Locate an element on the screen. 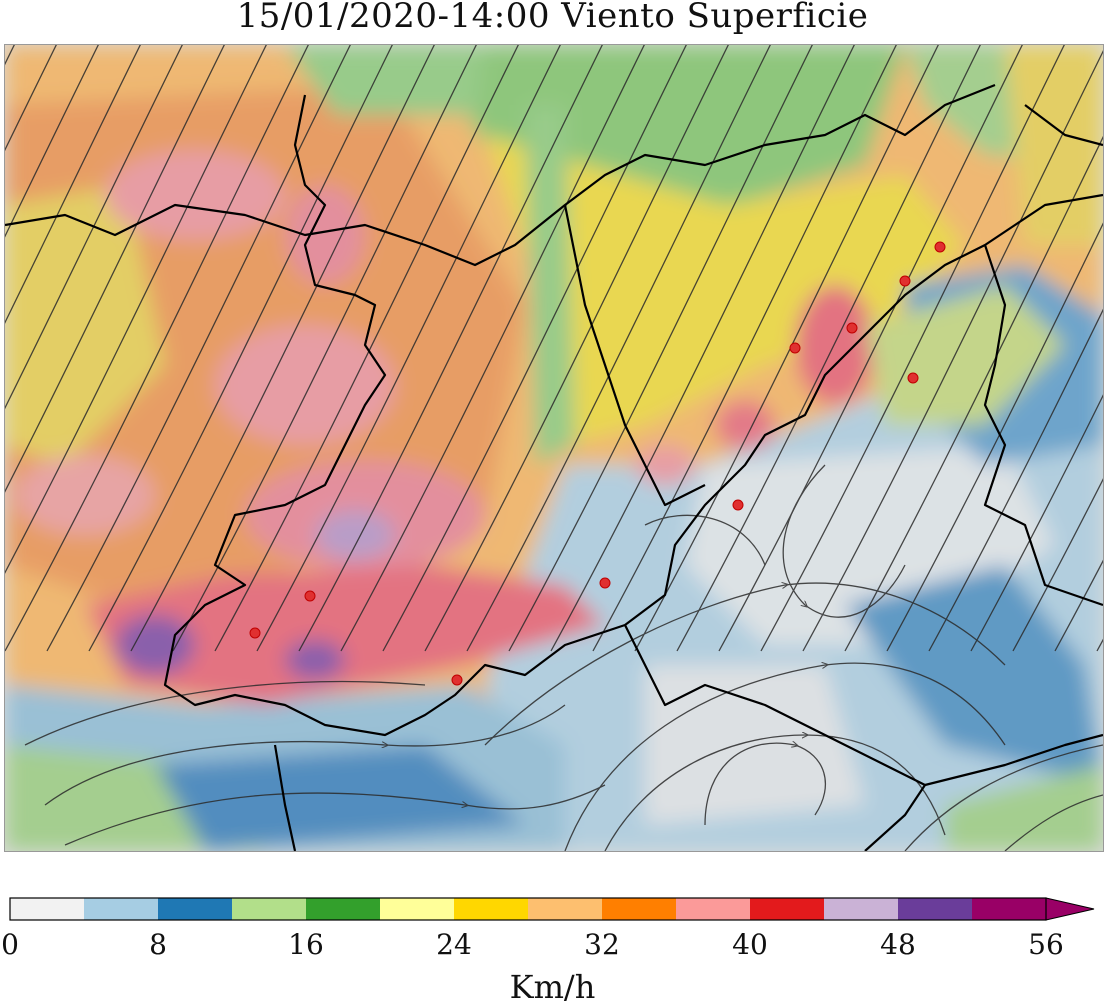 The height and width of the screenshot is (1006, 1105). colorbar-tick-label: 48 is located at coordinates (898, 944).